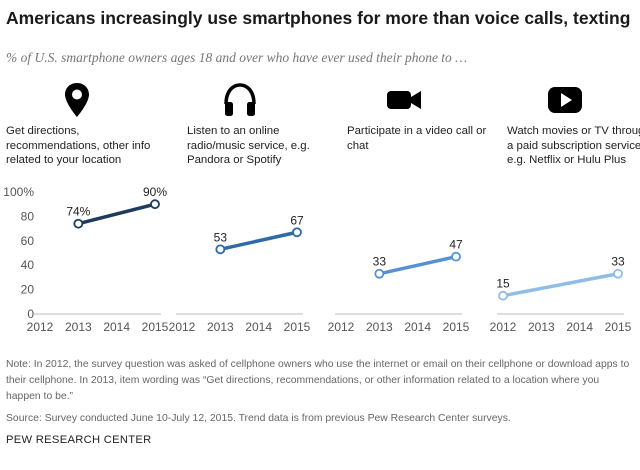 The image size is (640, 470). Describe the element at coordinates (28, 265) in the screenshot. I see `y-tick-label: 40` at that location.